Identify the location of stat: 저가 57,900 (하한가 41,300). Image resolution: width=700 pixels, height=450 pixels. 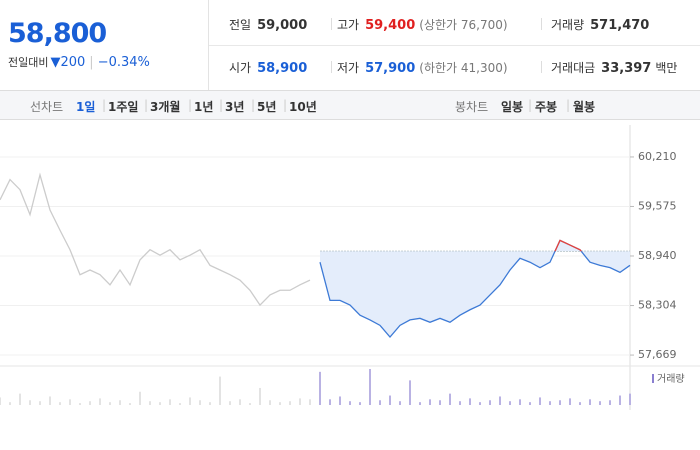
(422, 67).